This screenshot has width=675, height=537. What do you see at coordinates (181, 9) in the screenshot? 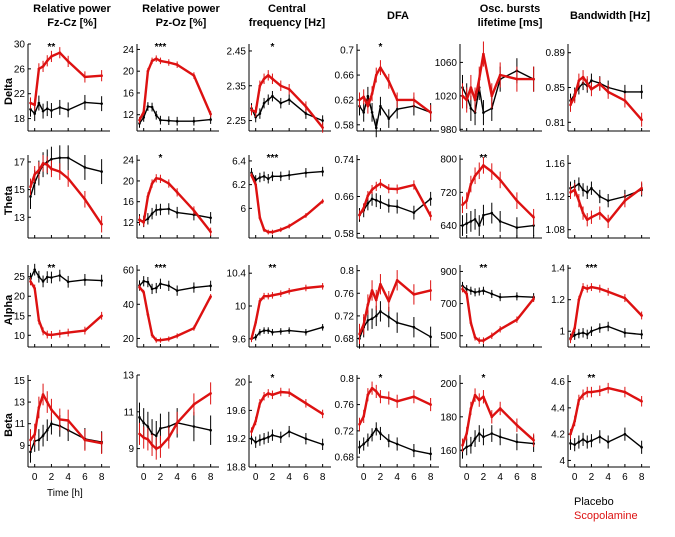
I see `column-title: Relative power` at bounding box center [181, 9].